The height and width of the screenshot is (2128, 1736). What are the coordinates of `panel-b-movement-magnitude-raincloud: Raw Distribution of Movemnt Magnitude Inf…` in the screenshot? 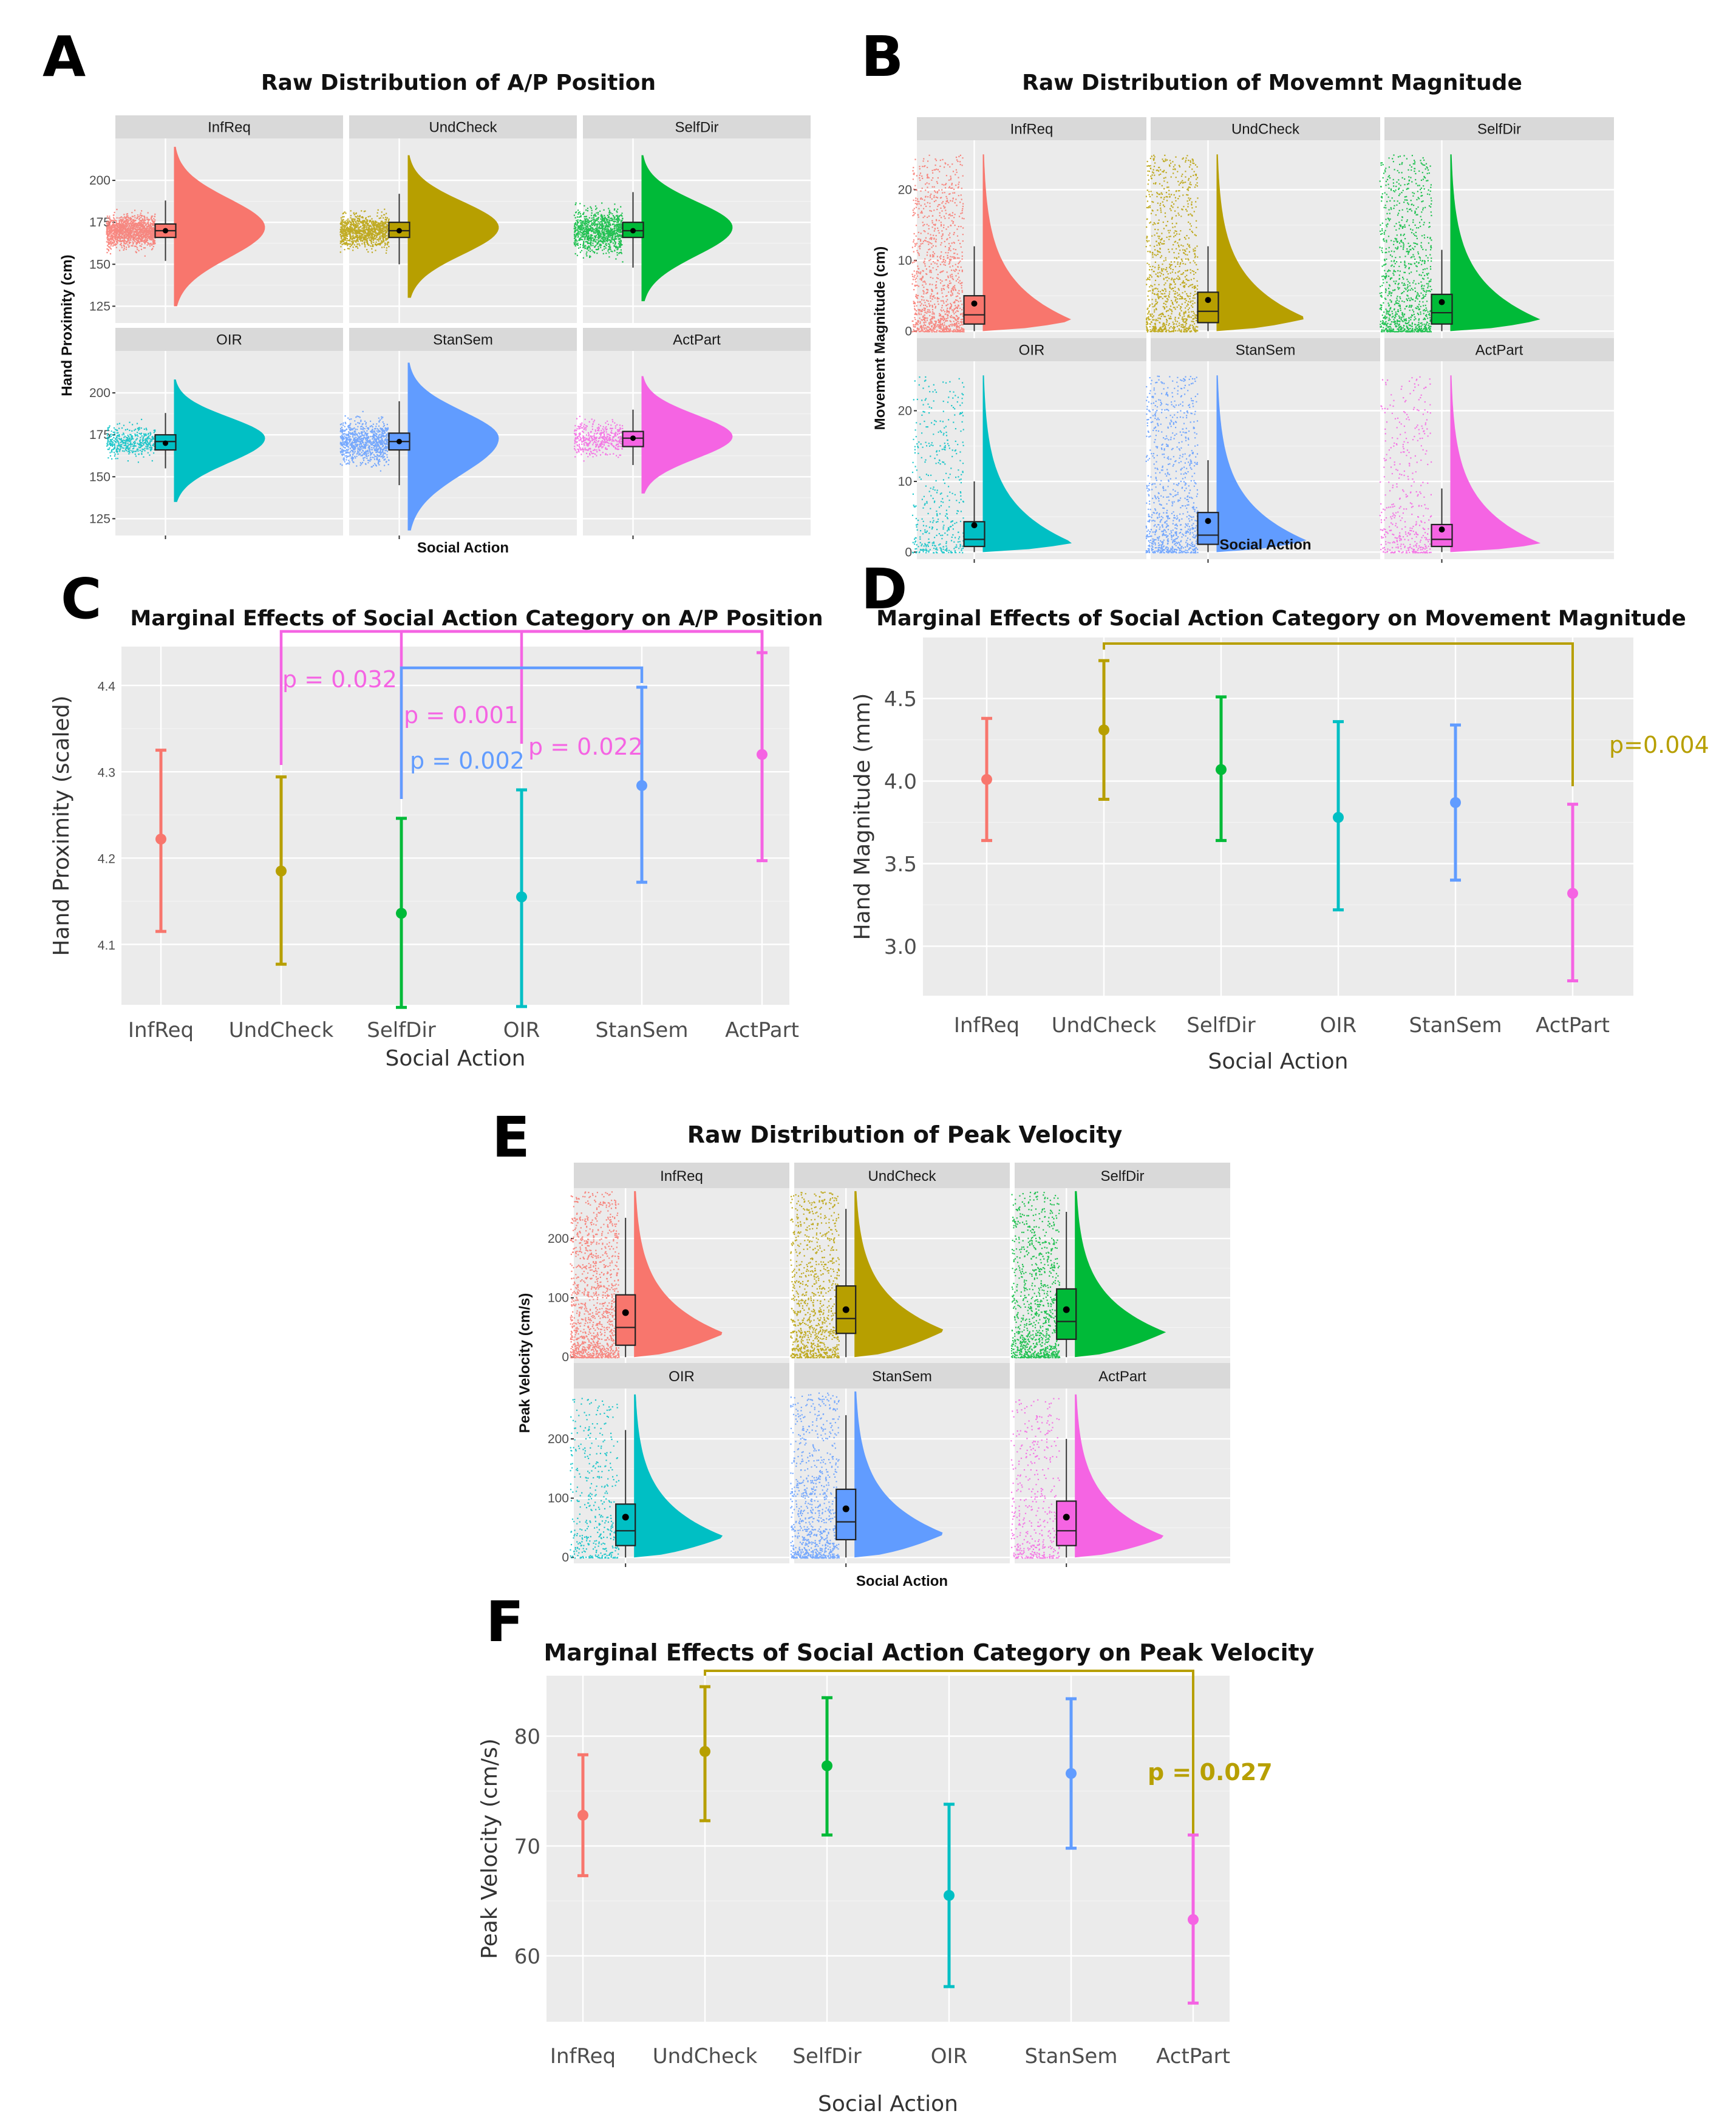 It's located at (1243, 316).